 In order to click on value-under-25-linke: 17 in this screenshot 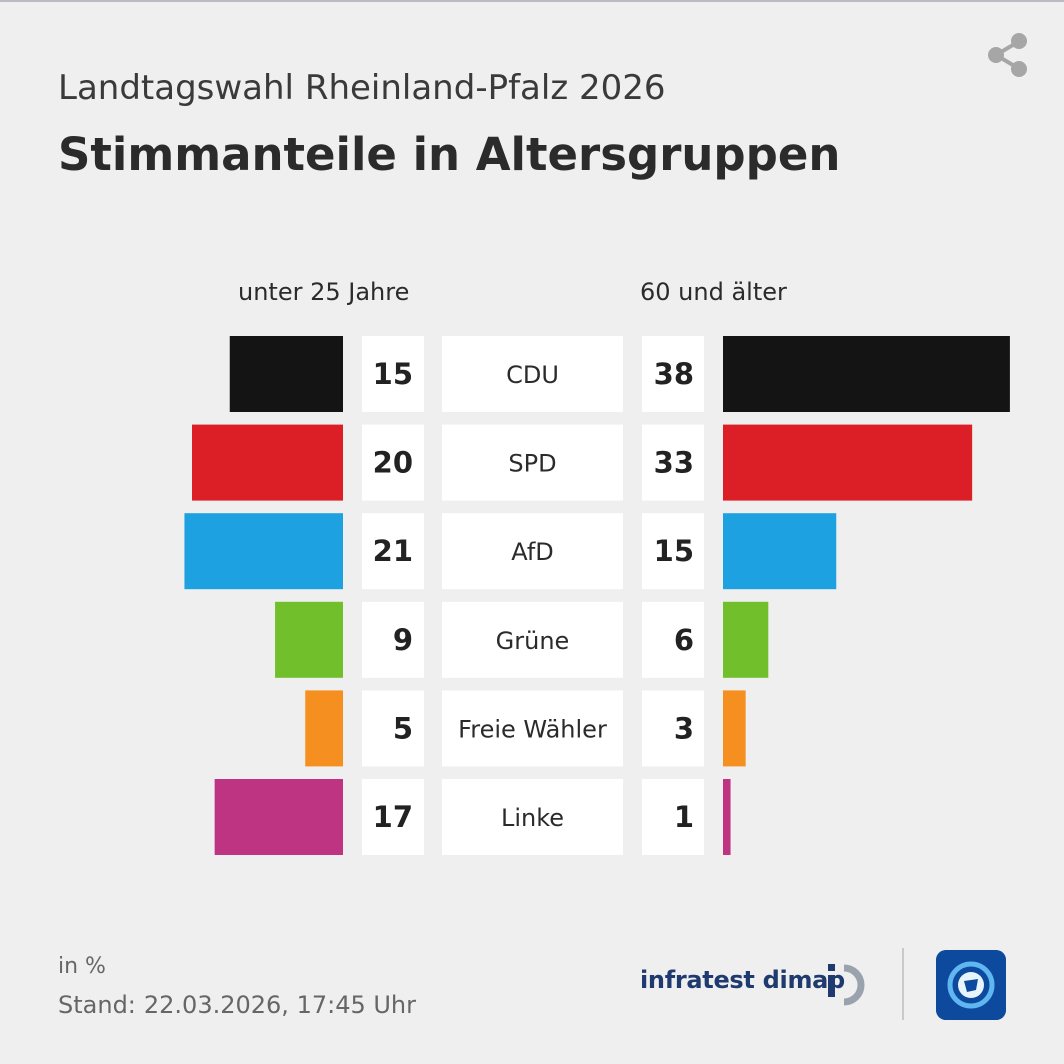, I will do `click(393, 817)`.